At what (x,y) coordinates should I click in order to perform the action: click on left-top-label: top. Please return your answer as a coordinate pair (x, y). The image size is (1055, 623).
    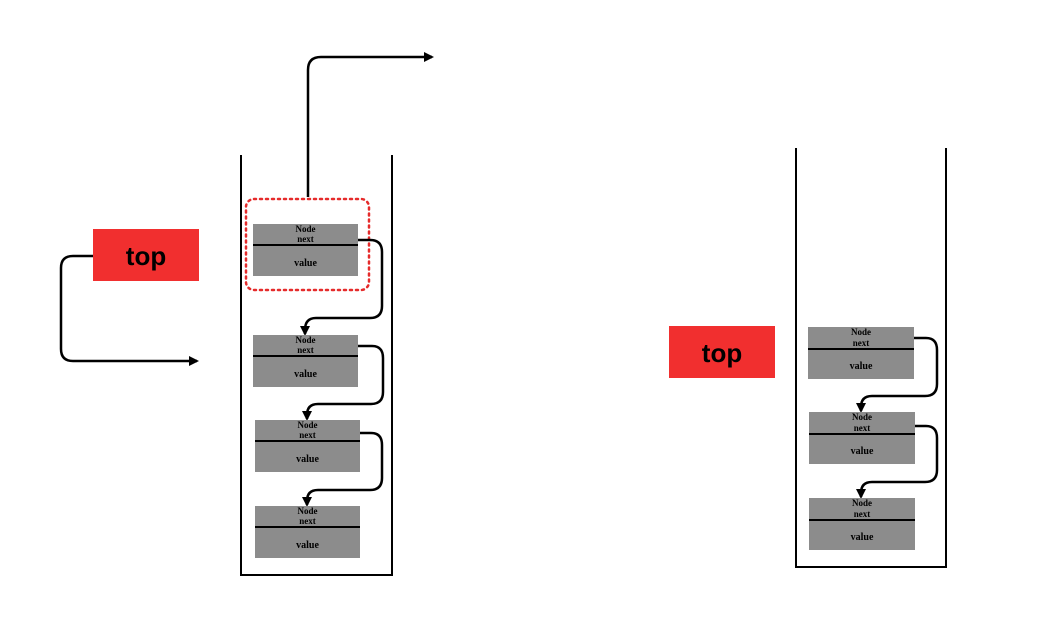
    Looking at the image, I should click on (146, 256).